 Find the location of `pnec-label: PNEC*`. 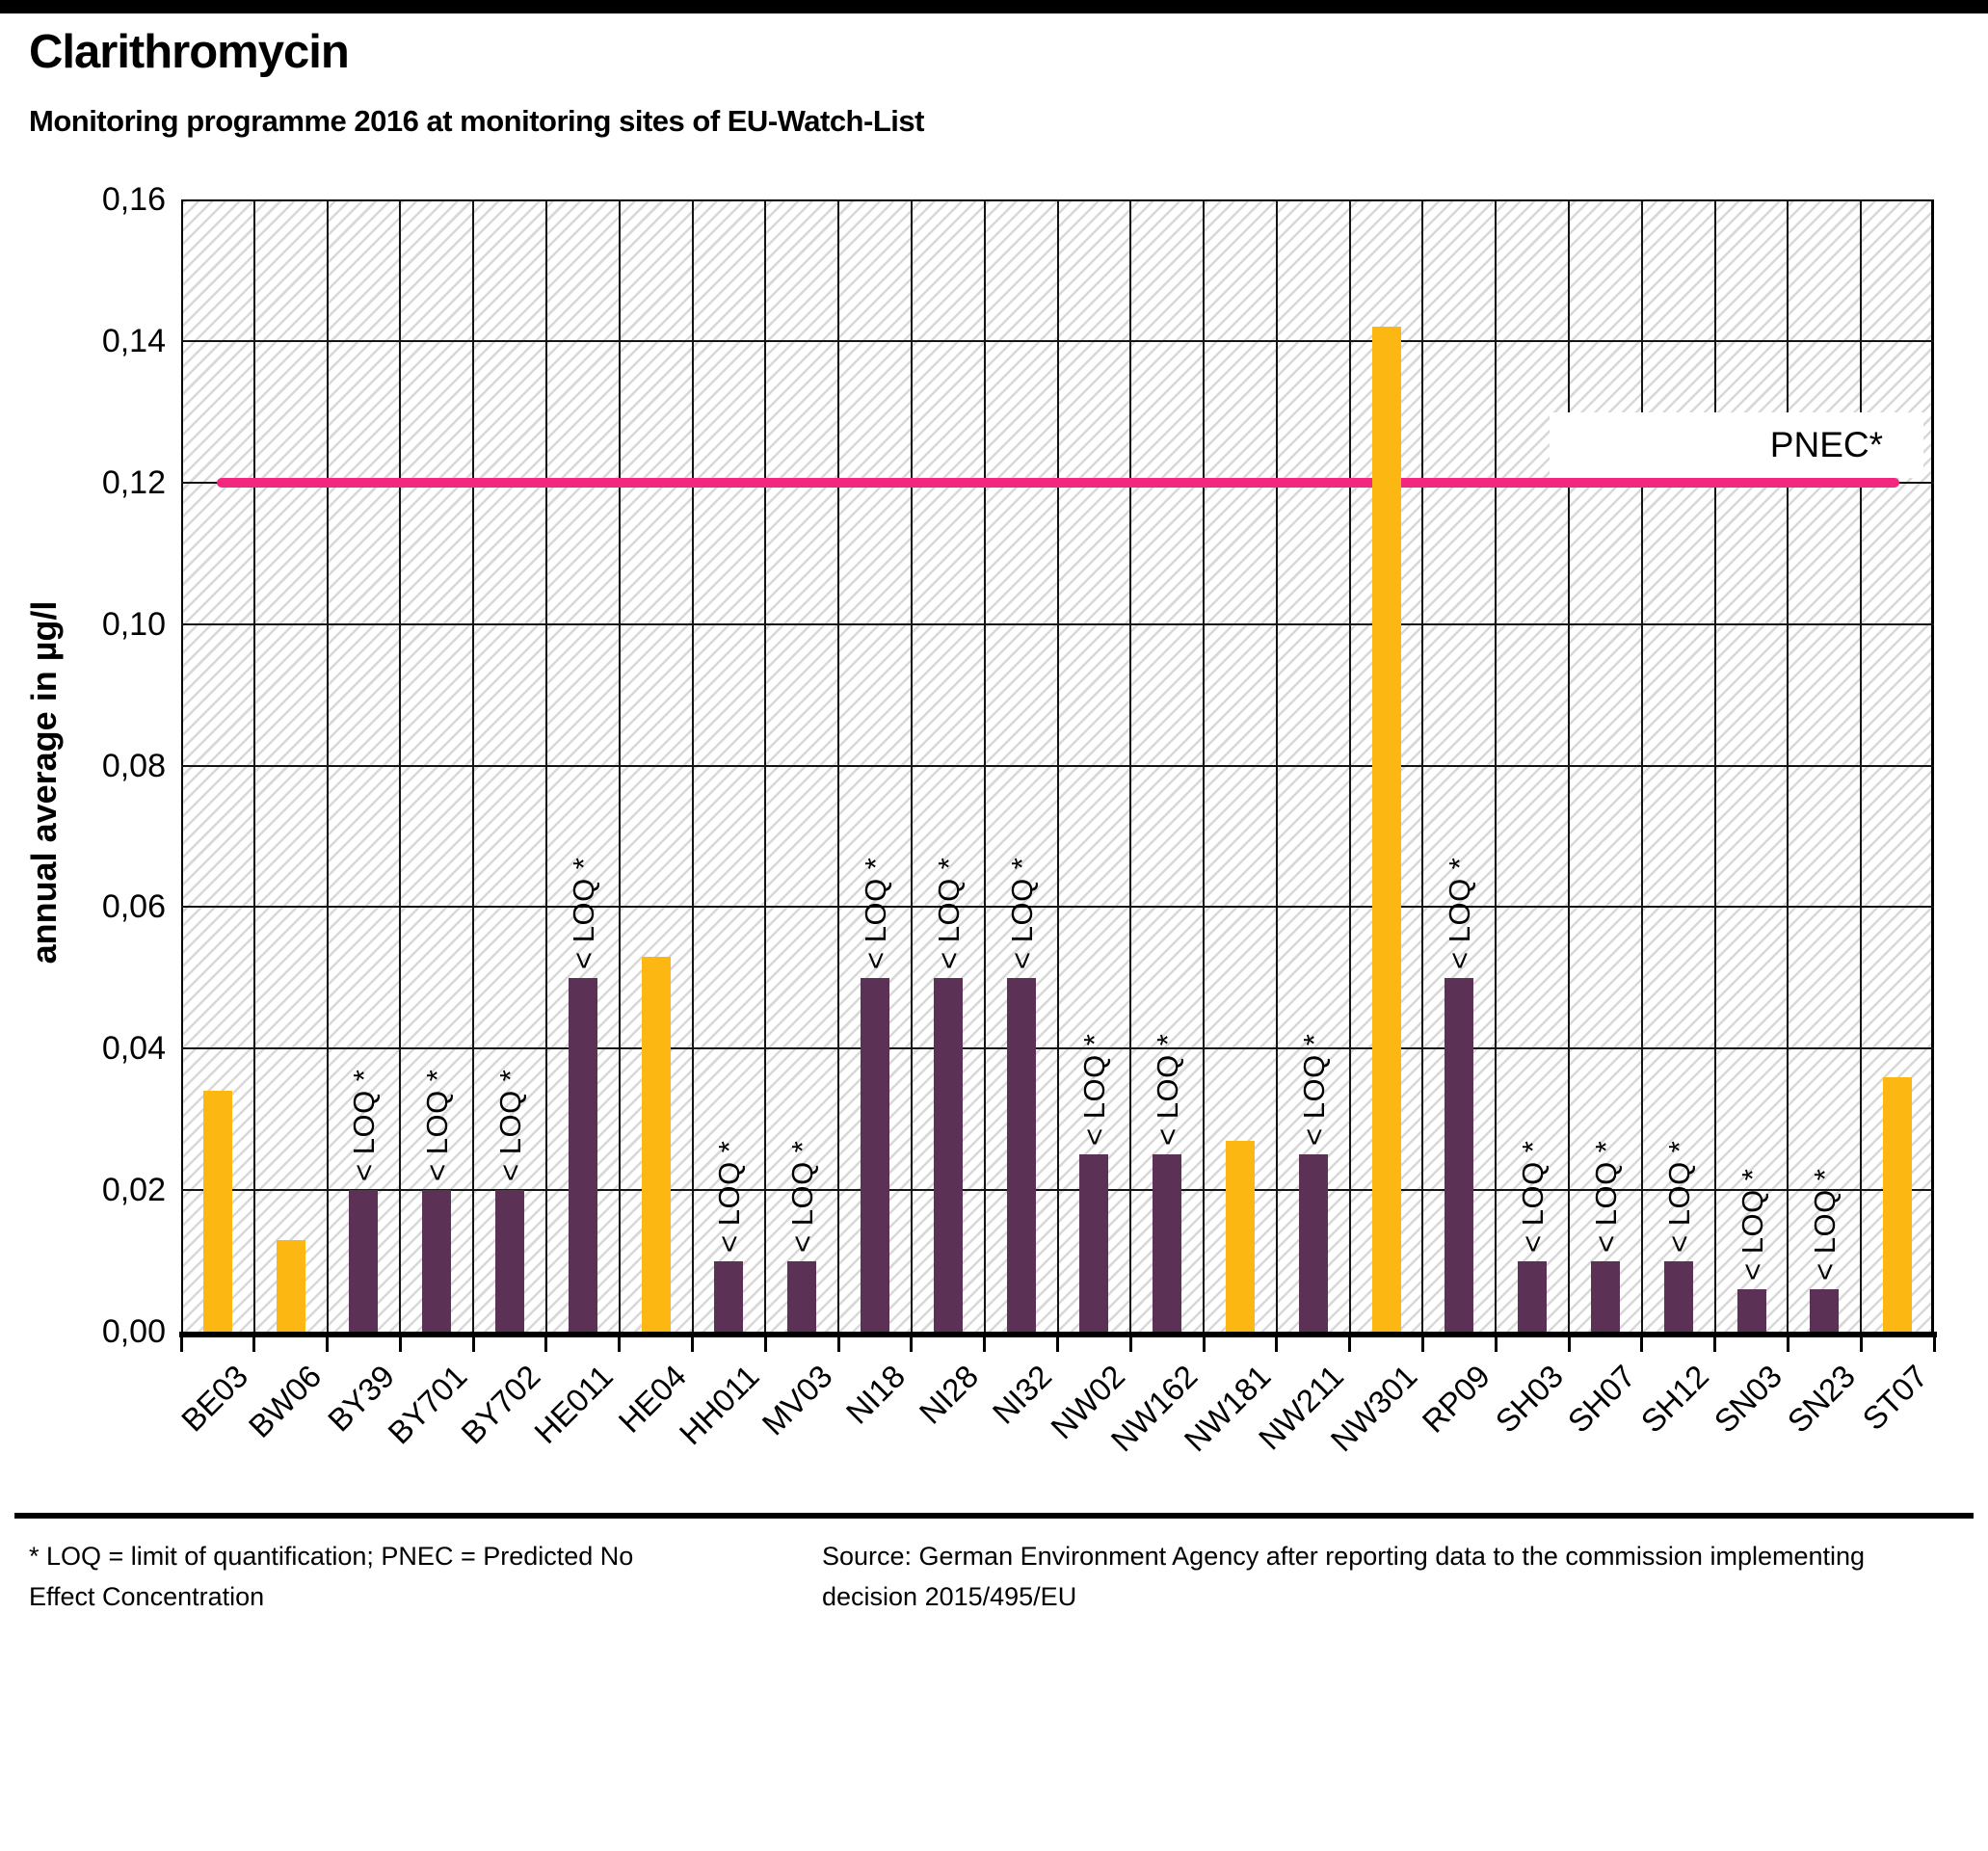

pnec-label: PNEC* is located at coordinates (1736, 444).